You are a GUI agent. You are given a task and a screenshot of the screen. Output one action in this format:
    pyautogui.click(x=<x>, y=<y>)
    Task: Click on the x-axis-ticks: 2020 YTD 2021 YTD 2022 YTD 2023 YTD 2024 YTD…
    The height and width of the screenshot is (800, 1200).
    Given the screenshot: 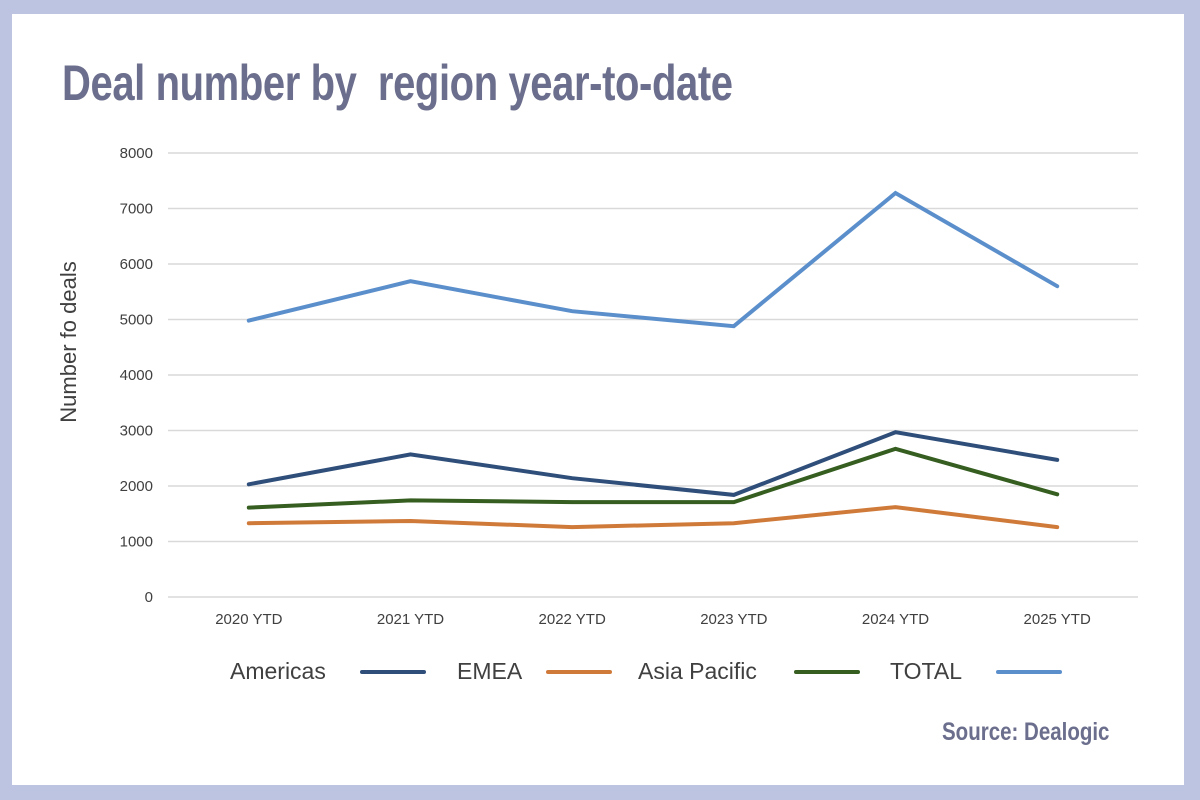 What is the action you would take?
    pyautogui.click(x=653, y=619)
    